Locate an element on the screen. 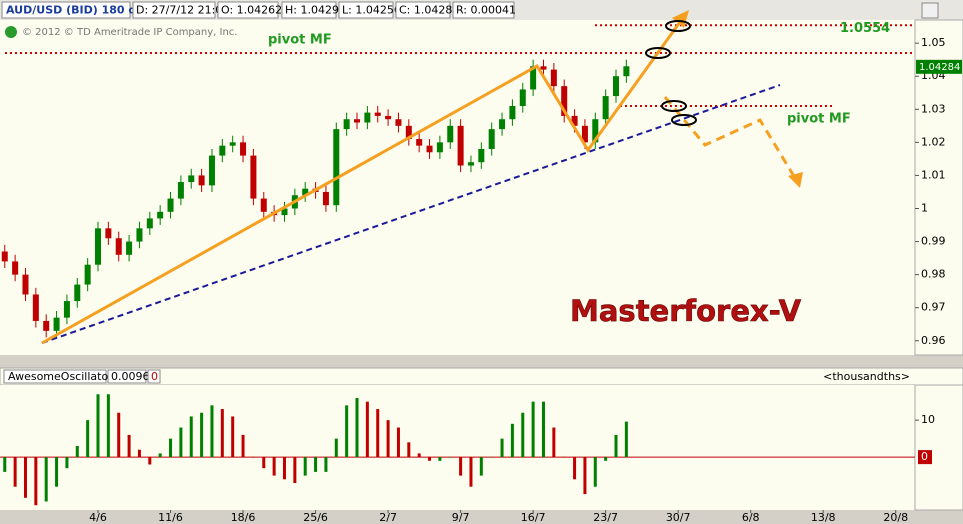 The image size is (963, 524). x-tick-label: 2/7 is located at coordinates (388, 517).